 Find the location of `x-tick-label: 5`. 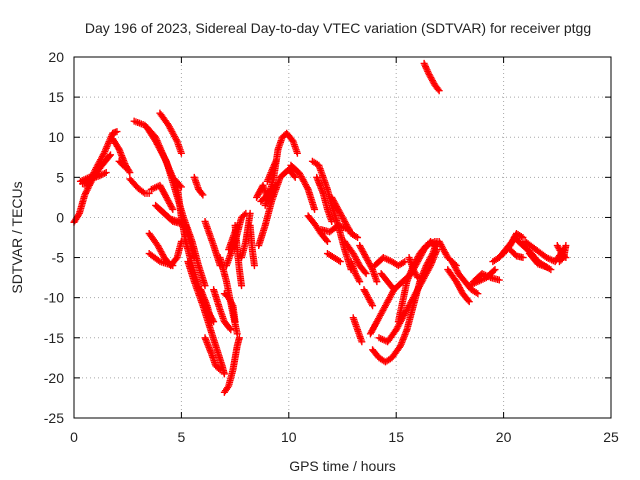

x-tick-label: 5 is located at coordinates (182, 437).